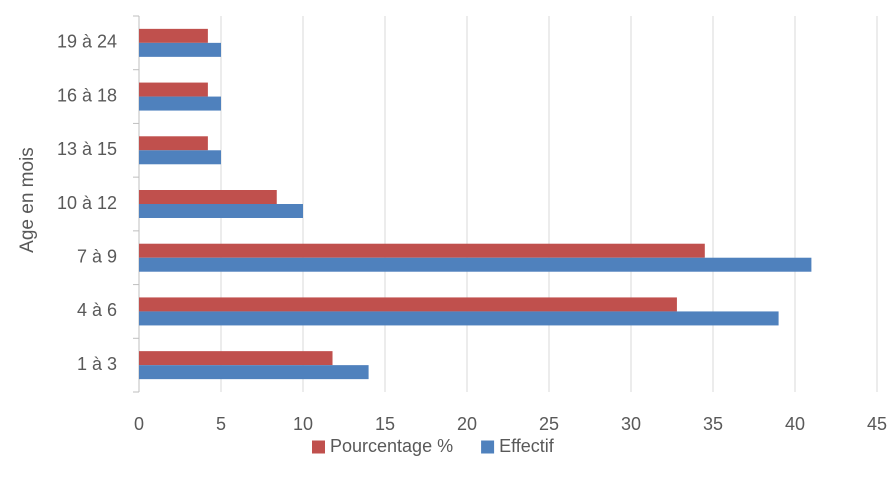 The width and height of the screenshot is (895, 484). What do you see at coordinates (87, 42) in the screenshot?
I see `y-tick-label: 19 à 24` at bounding box center [87, 42].